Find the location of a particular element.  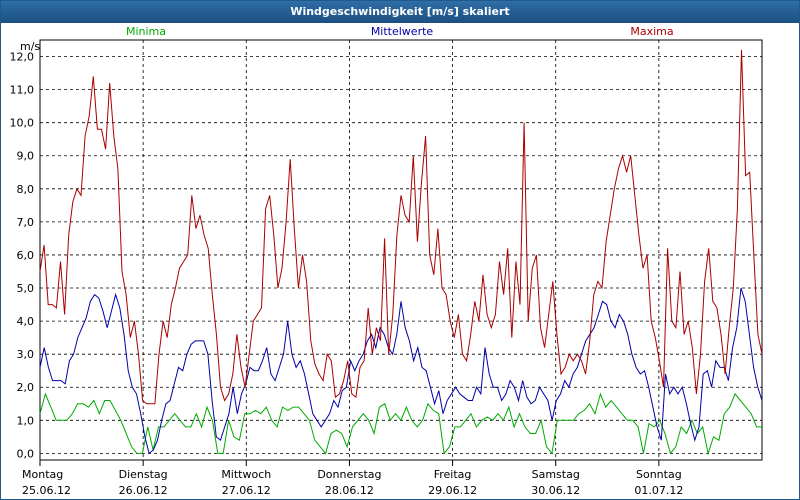

x-tick-day: Montag is located at coordinates (42, 474).